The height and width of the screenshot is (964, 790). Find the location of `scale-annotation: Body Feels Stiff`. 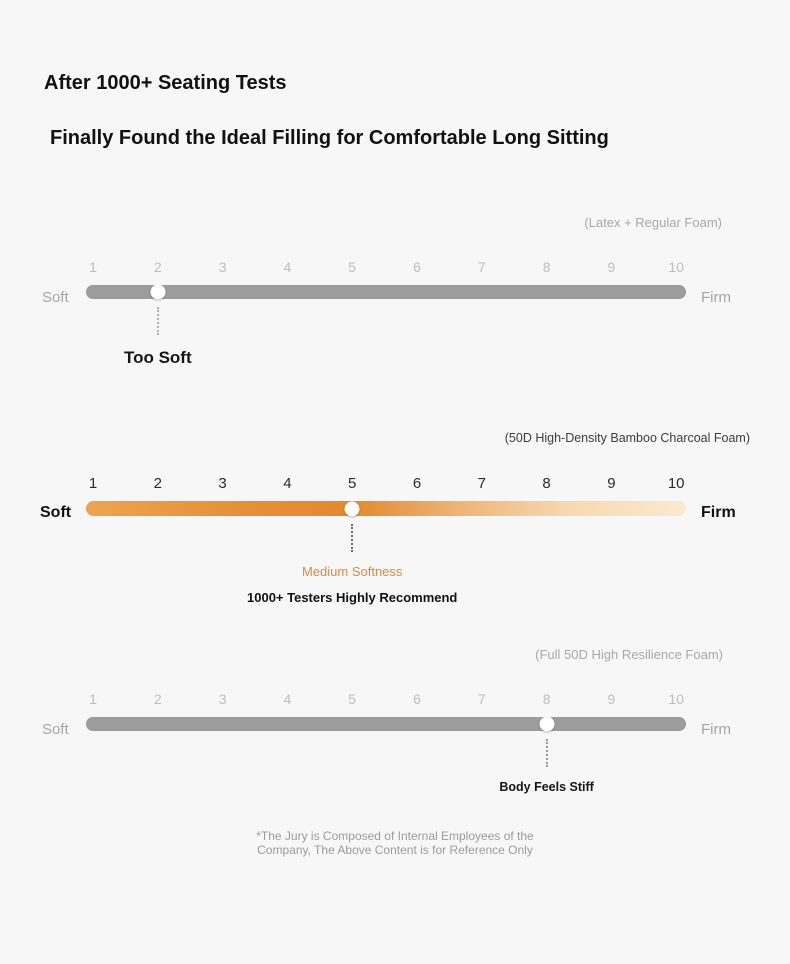

scale-annotation: Body Feels Stiff is located at coordinates (546, 787).